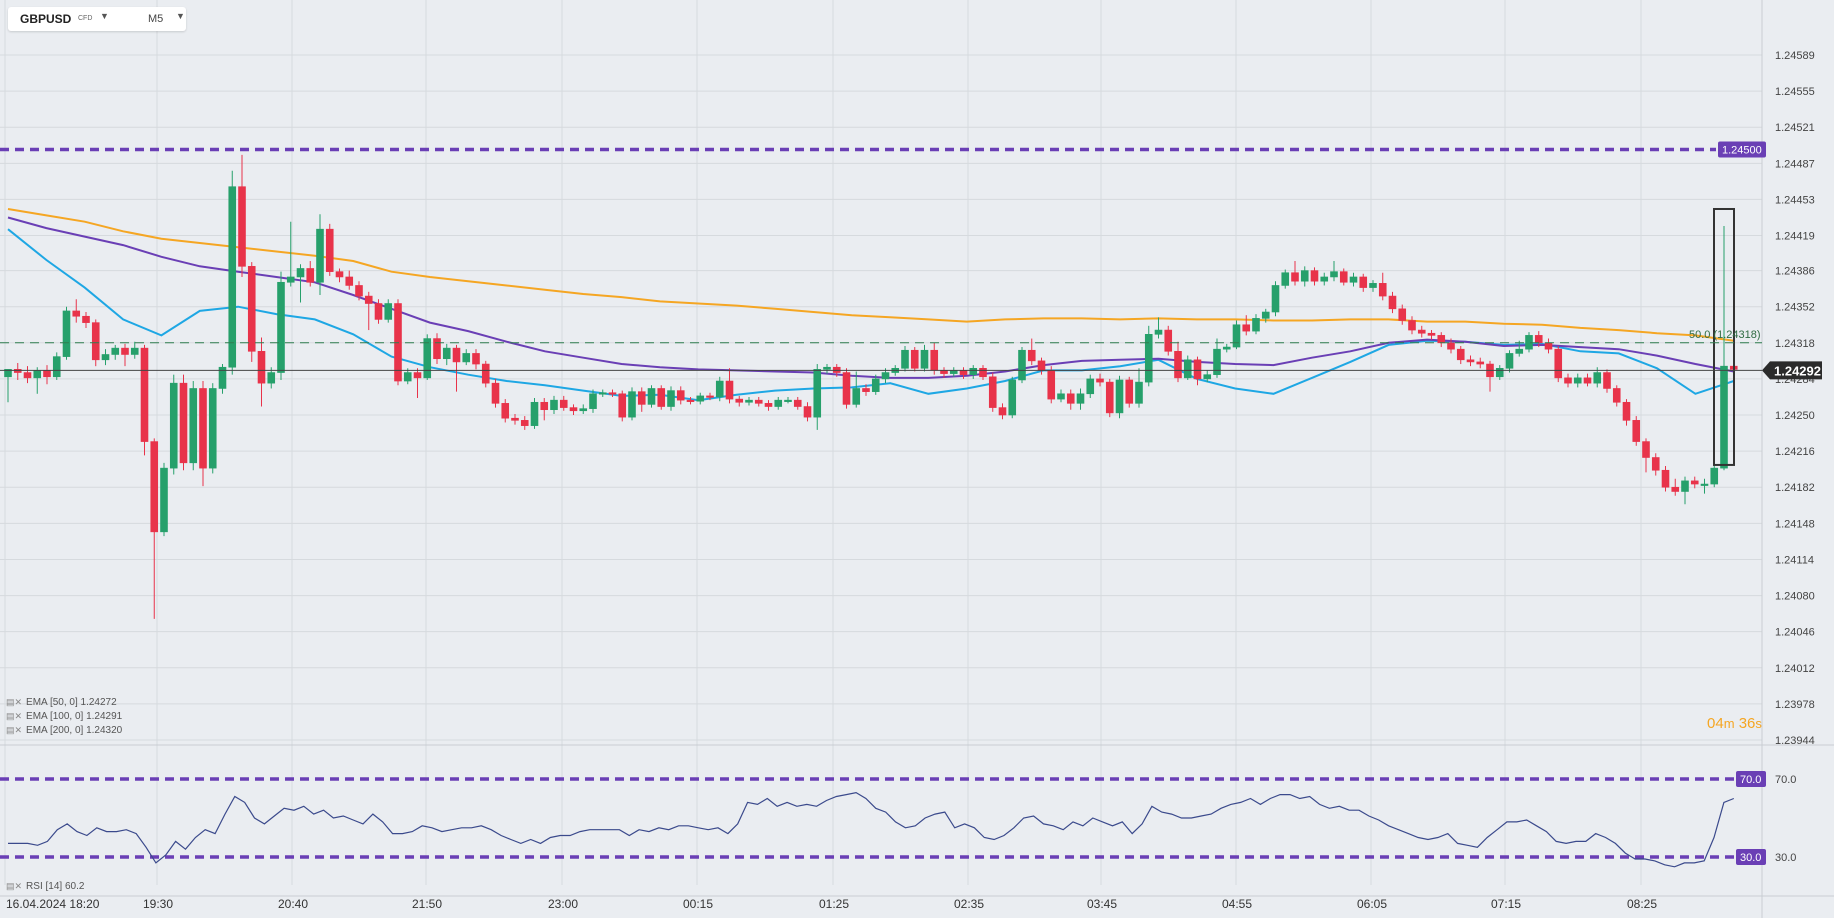 This screenshot has height=918, width=1834. What do you see at coordinates (1750, 780) in the screenshot?
I see `rsi-level-tag-label: 70.0` at bounding box center [1750, 780].